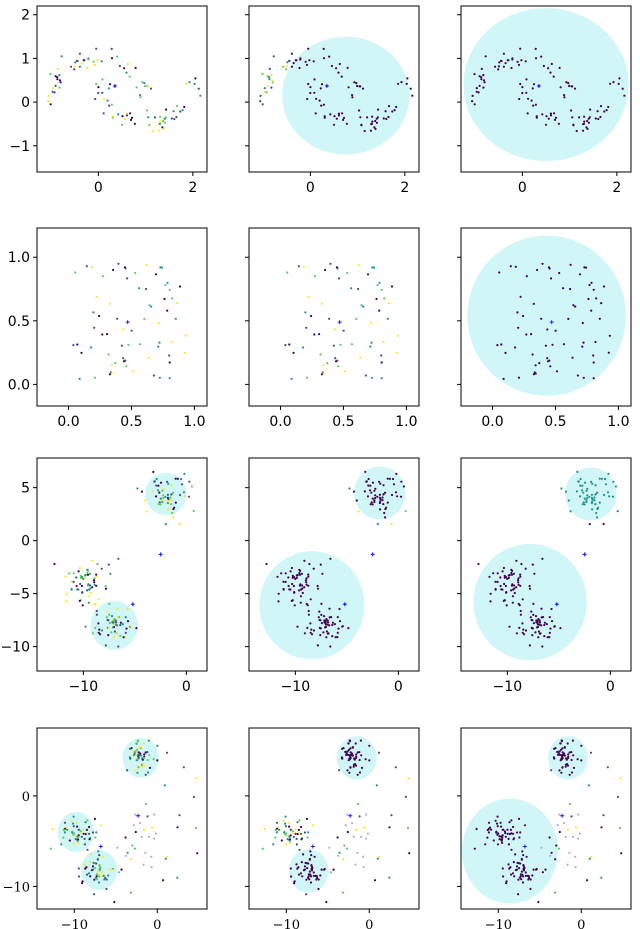 The height and width of the screenshot is (929, 640). What do you see at coordinates (25, 489) in the screenshot?
I see `y-tick-label: 5` at bounding box center [25, 489].